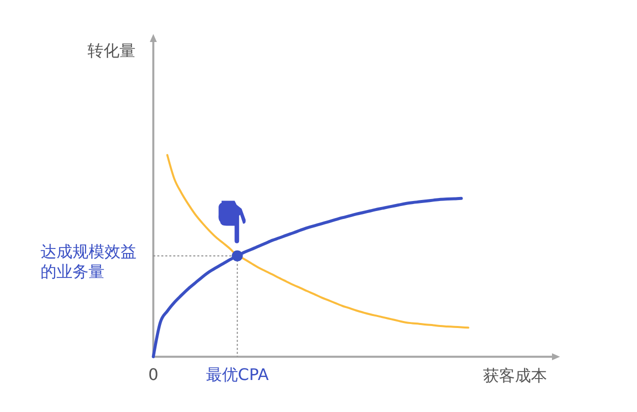 Image resolution: width=637 pixels, height=412 pixels. Describe the element at coordinates (515, 375) in the screenshot. I see `x-axis-title: 获客成本` at that location.